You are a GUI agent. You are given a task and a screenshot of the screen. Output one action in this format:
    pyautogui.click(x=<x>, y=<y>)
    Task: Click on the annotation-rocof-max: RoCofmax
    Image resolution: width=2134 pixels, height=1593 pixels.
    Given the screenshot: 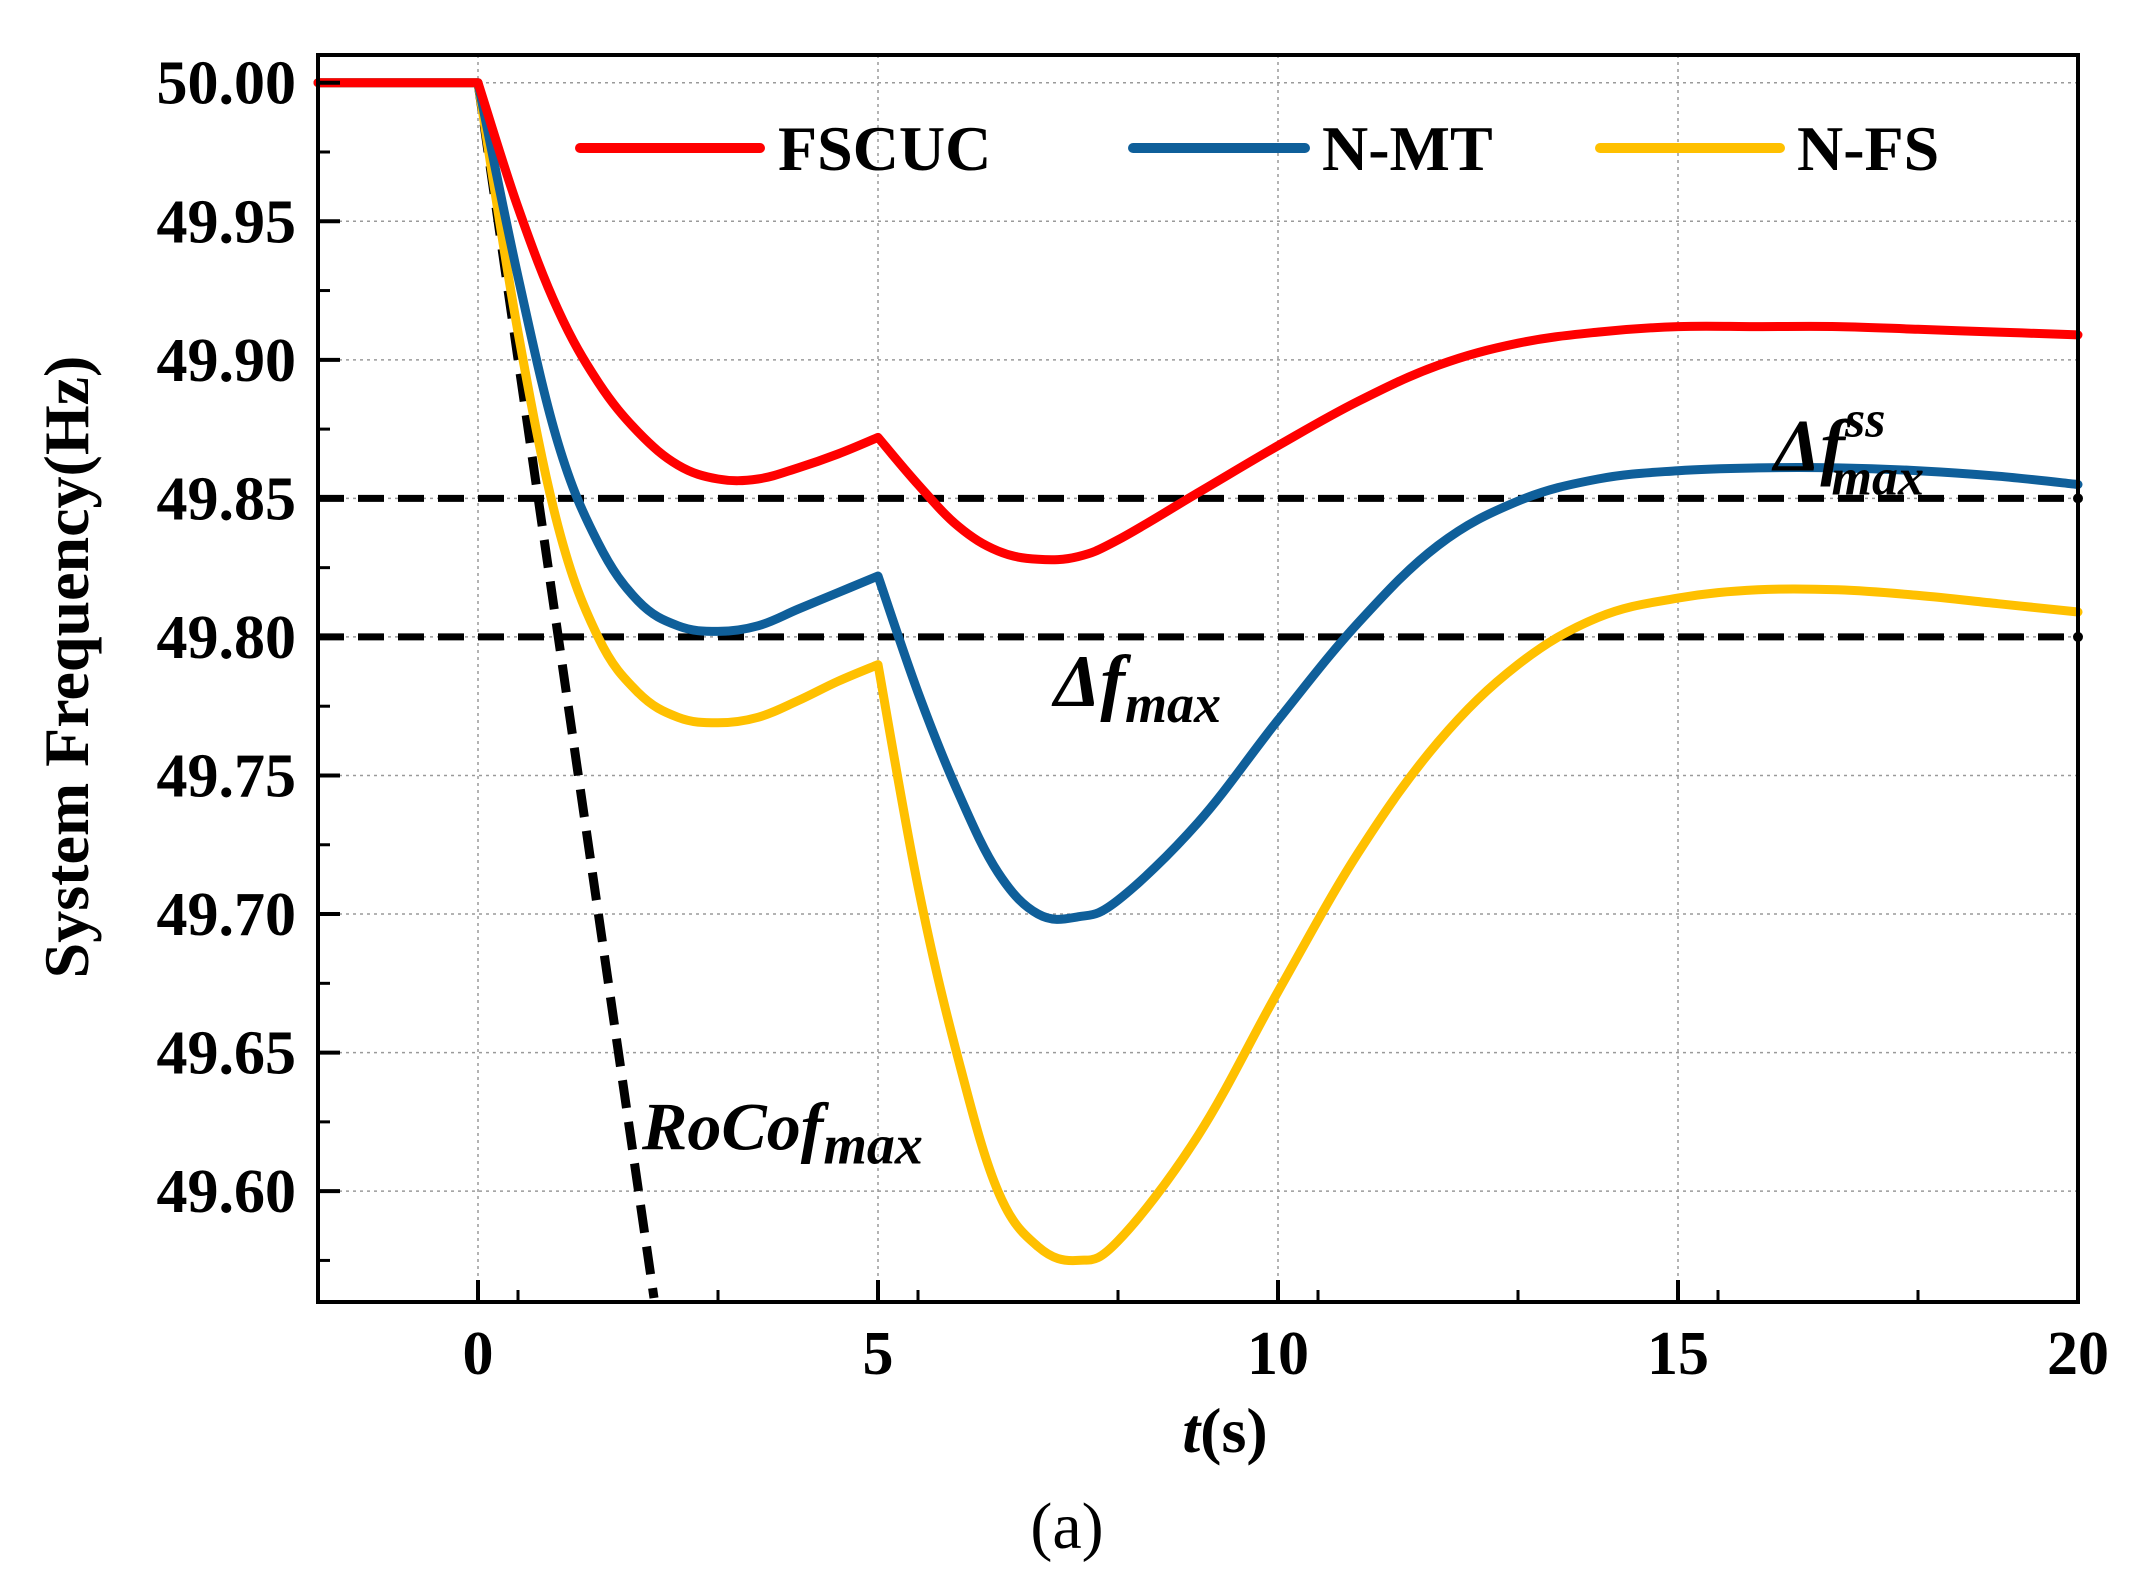 What is the action you would take?
    pyautogui.click(x=782, y=1133)
    